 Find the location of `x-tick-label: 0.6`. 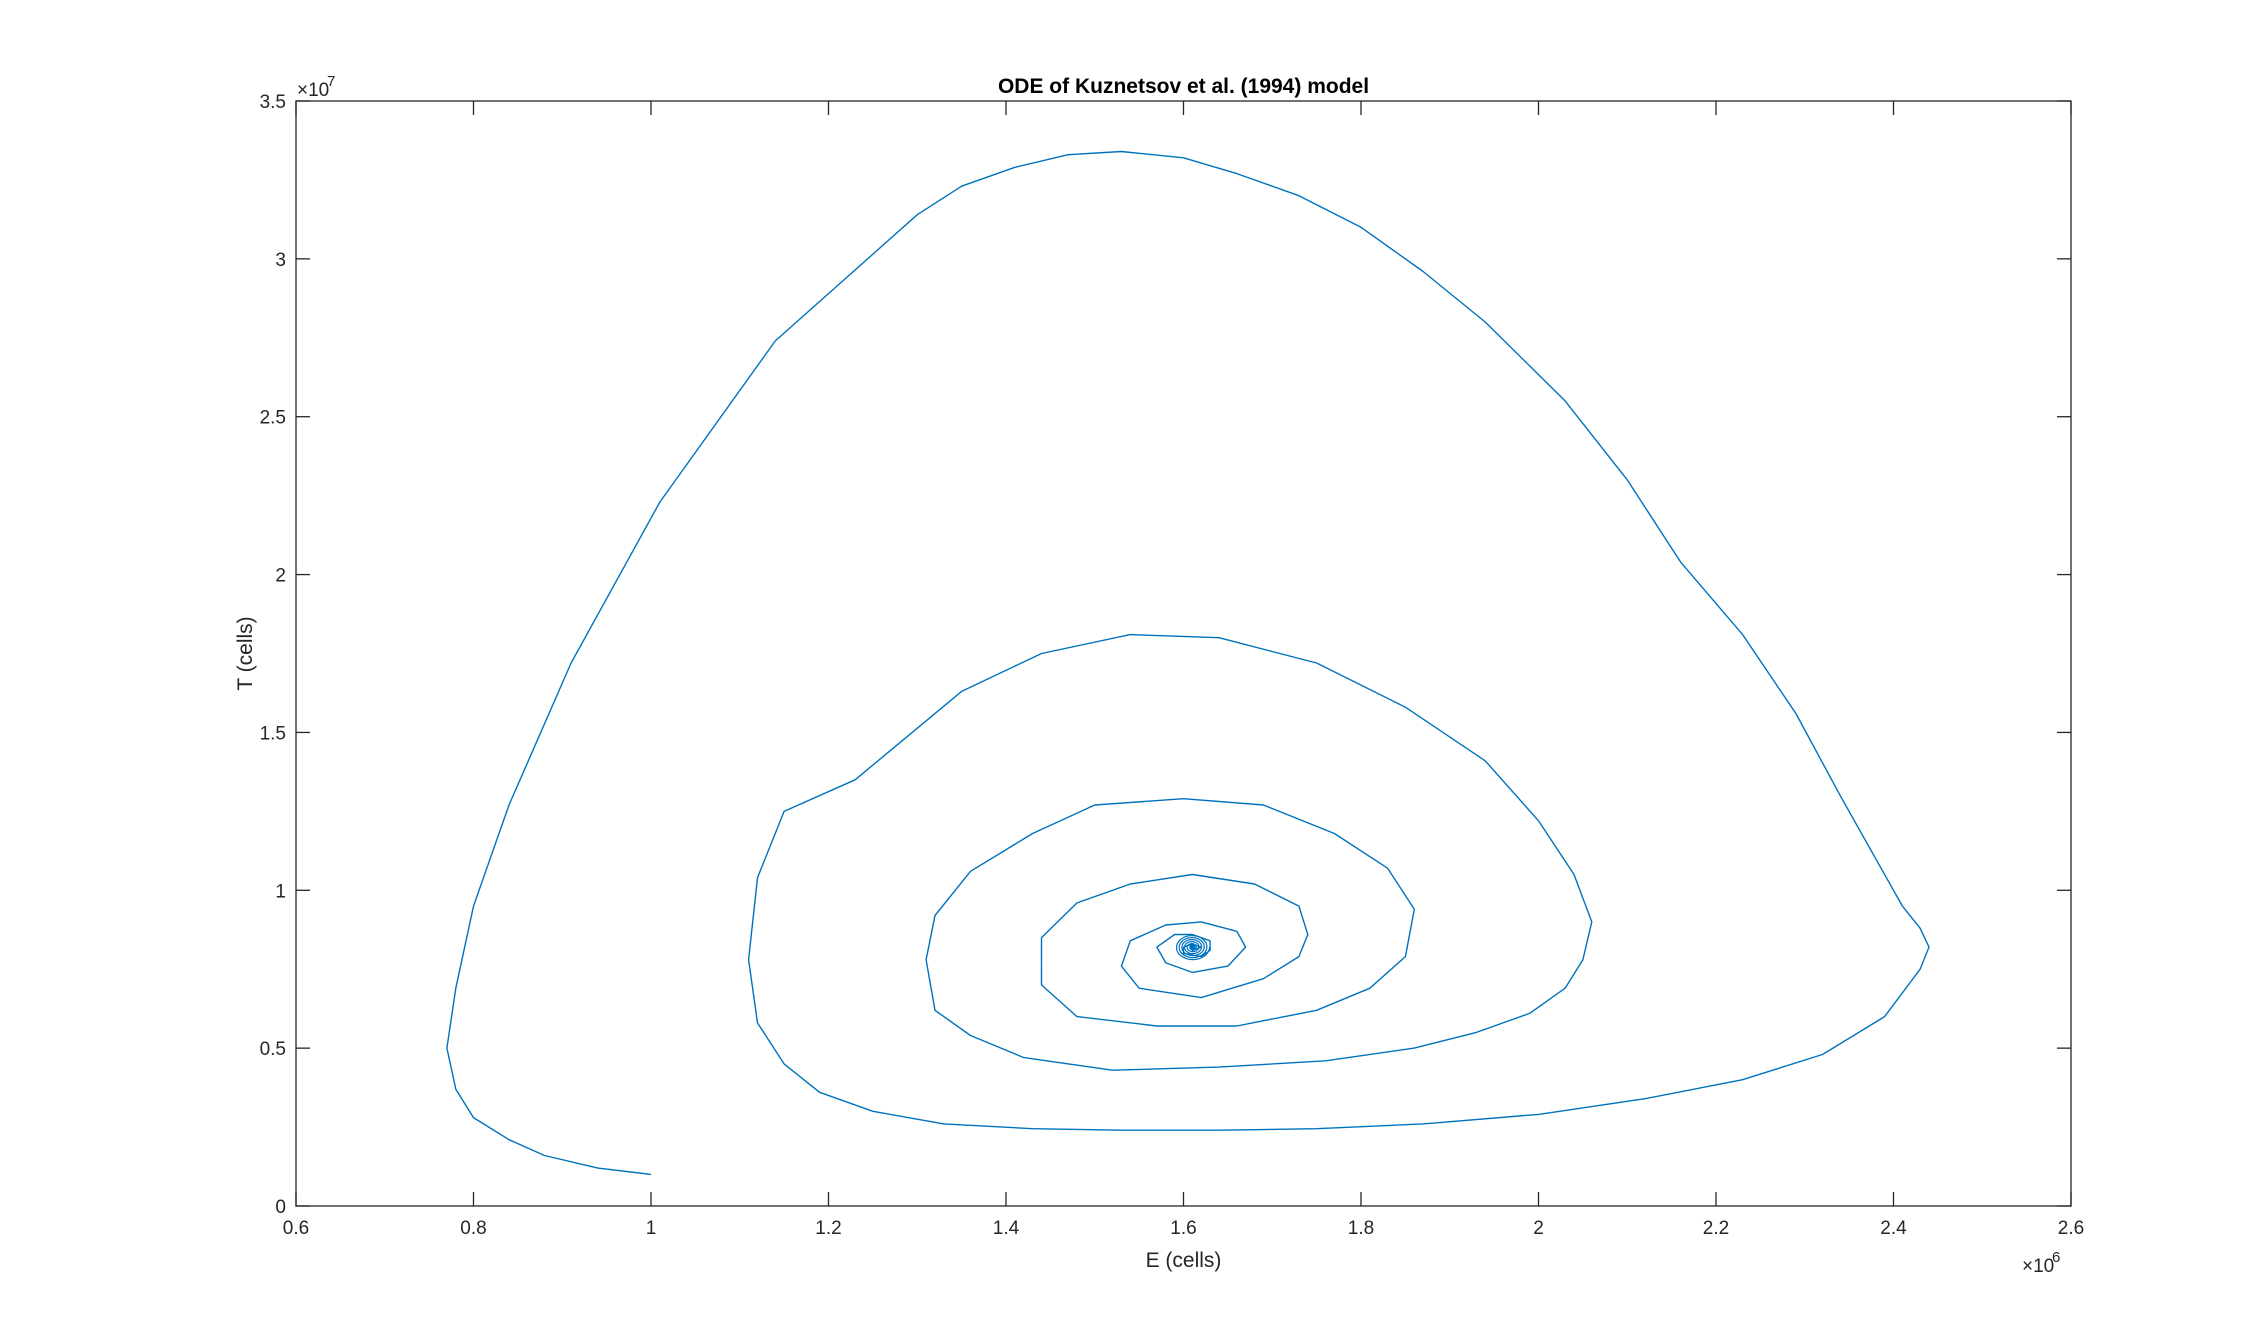

x-tick-label: 0.6 is located at coordinates (296, 1228).